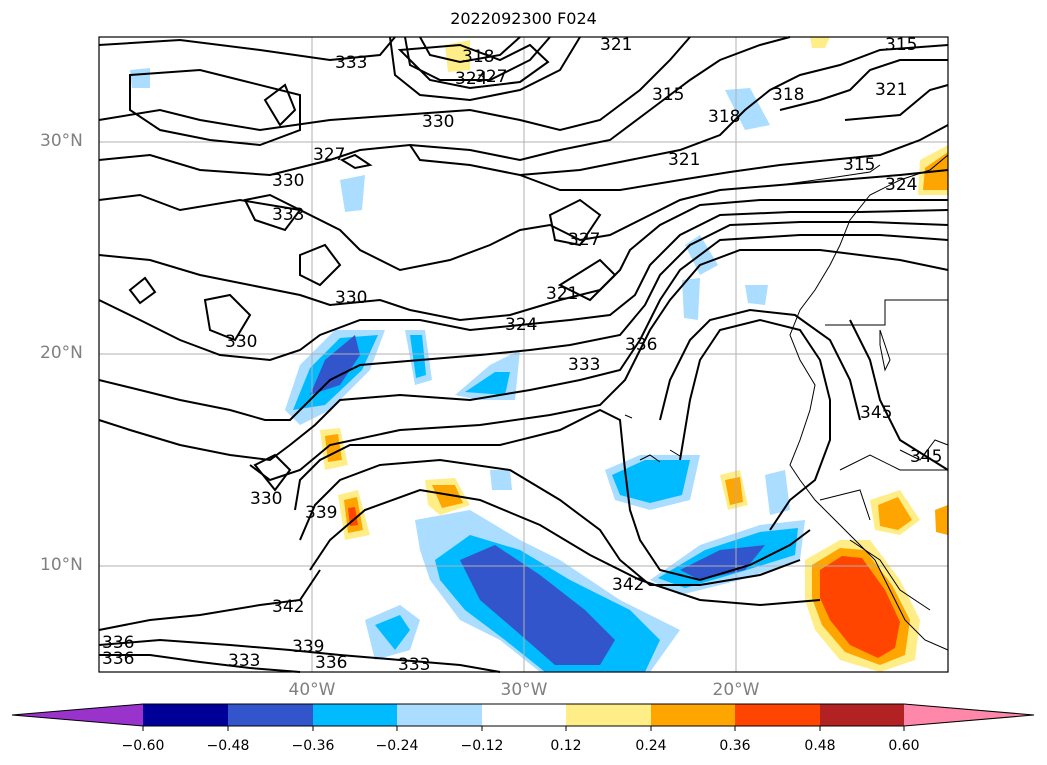 Image resolution: width=1047 pixels, height=765 pixels. What do you see at coordinates (77, 715) in the screenshot?
I see `colorbar-min-extension` at bounding box center [77, 715].